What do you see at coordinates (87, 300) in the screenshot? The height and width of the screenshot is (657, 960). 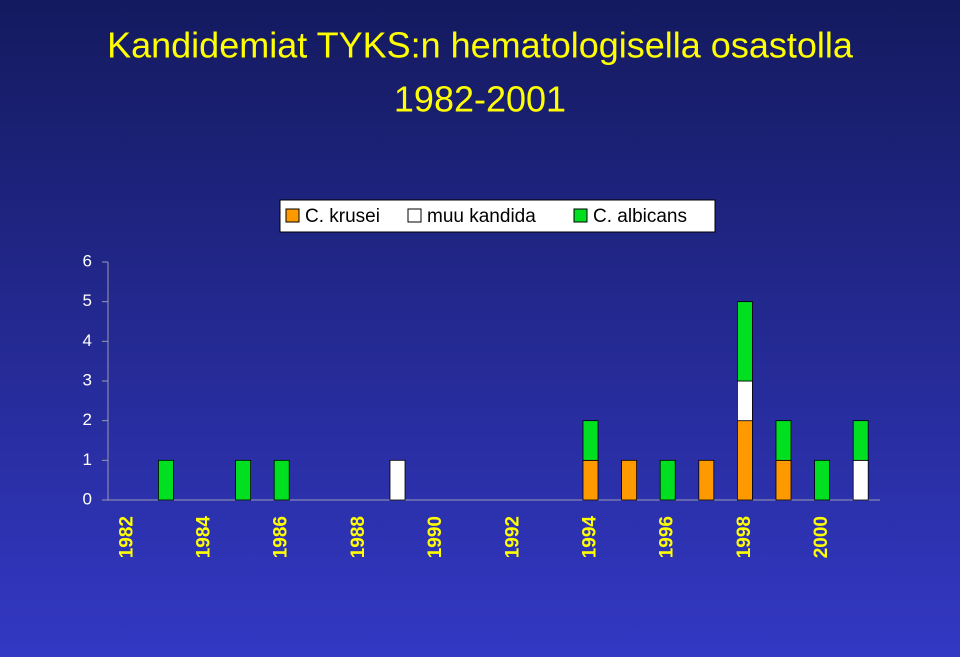 I see `y-tick-label: 5` at bounding box center [87, 300].